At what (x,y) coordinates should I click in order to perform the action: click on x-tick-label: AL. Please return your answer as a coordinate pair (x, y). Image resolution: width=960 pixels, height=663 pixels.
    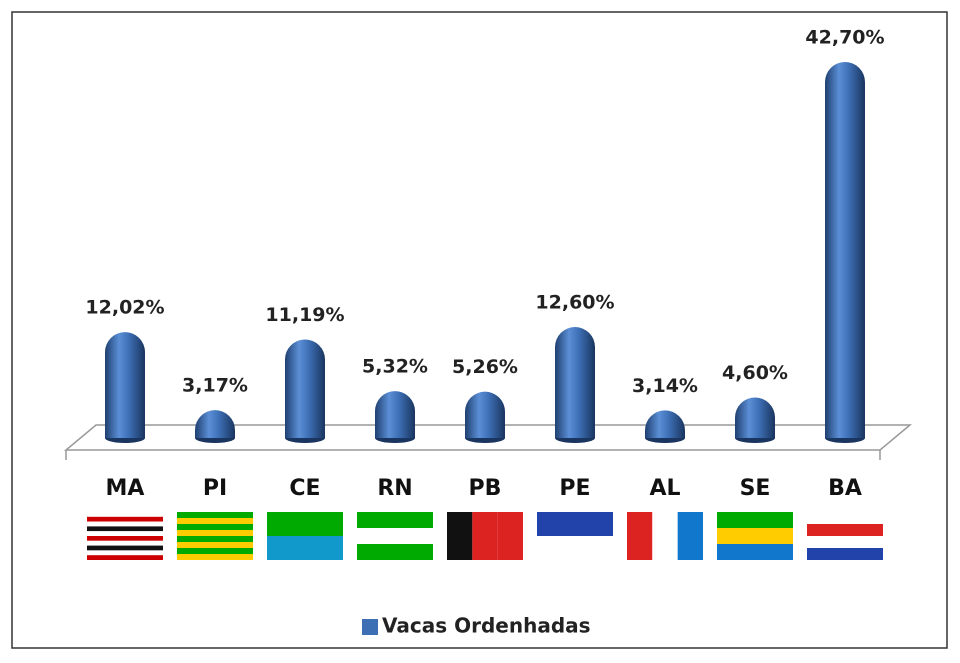
    Looking at the image, I should click on (664, 488).